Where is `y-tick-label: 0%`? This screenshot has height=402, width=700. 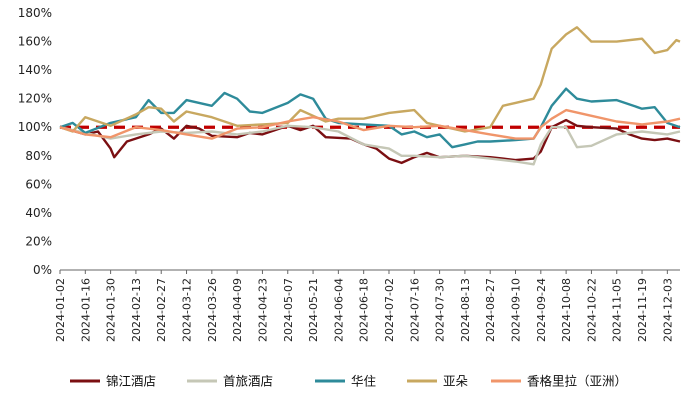
y-tick-label: 0% is located at coordinates (42, 270).